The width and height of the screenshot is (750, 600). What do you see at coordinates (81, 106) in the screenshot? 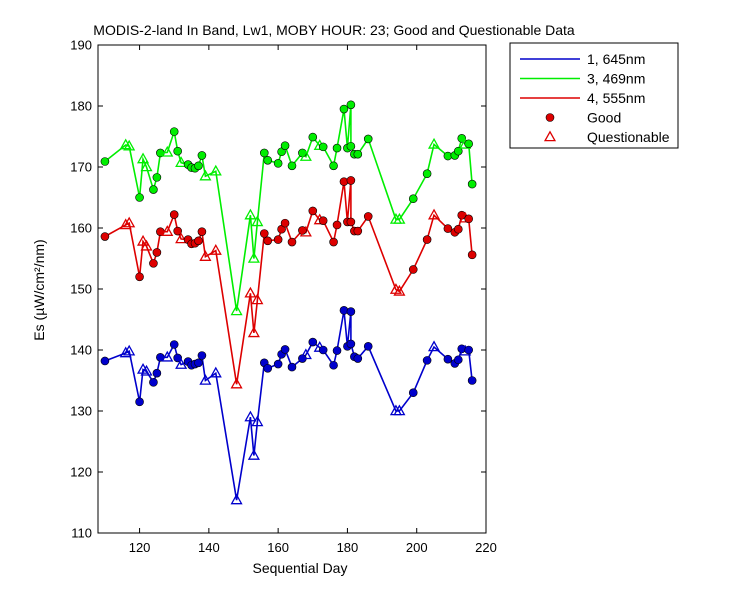
I see `y-tick-label: 180` at bounding box center [81, 106].